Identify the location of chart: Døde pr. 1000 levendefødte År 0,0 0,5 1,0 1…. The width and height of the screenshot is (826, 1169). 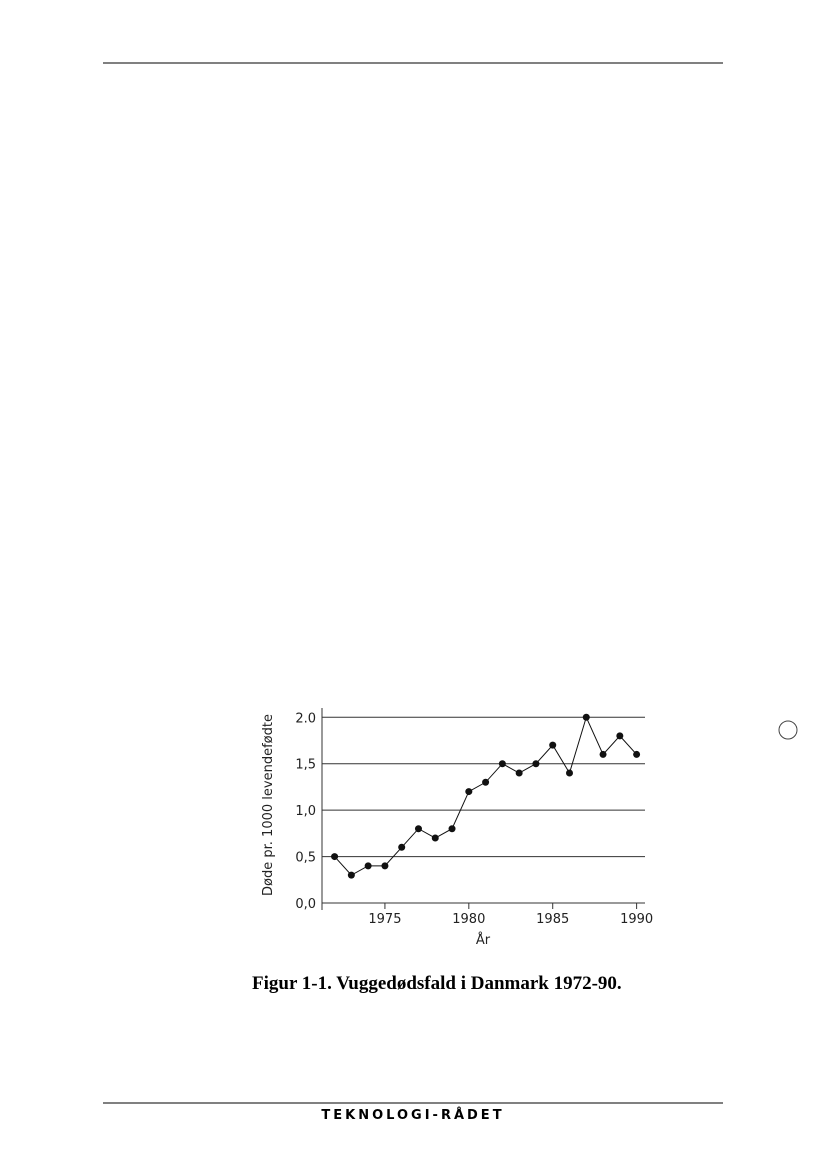
(457, 828).